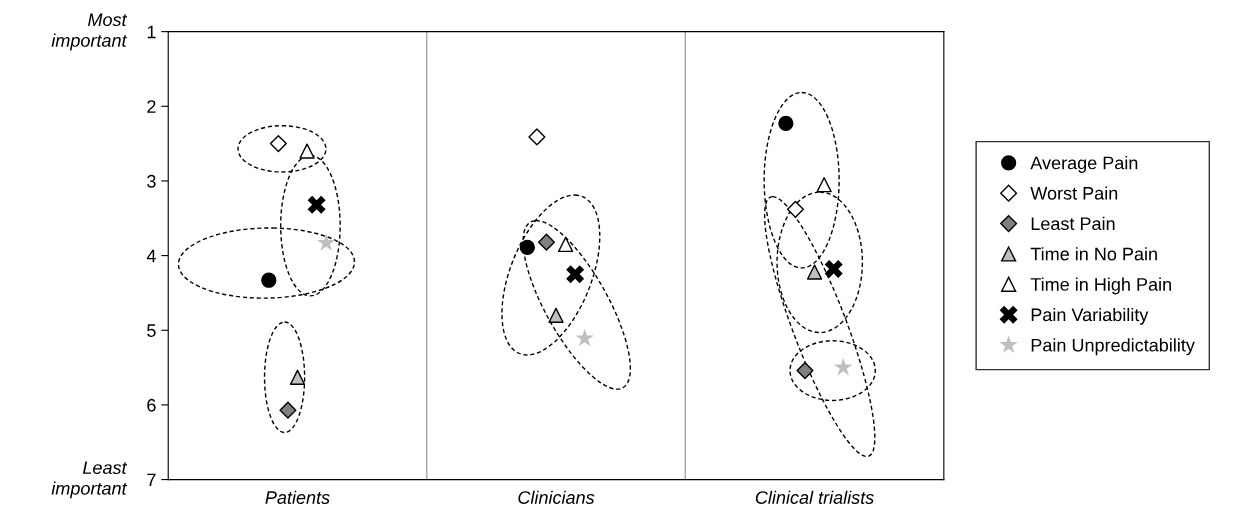 The height and width of the screenshot is (527, 1237). I want to click on y-tick-label: 4, so click(151, 256).